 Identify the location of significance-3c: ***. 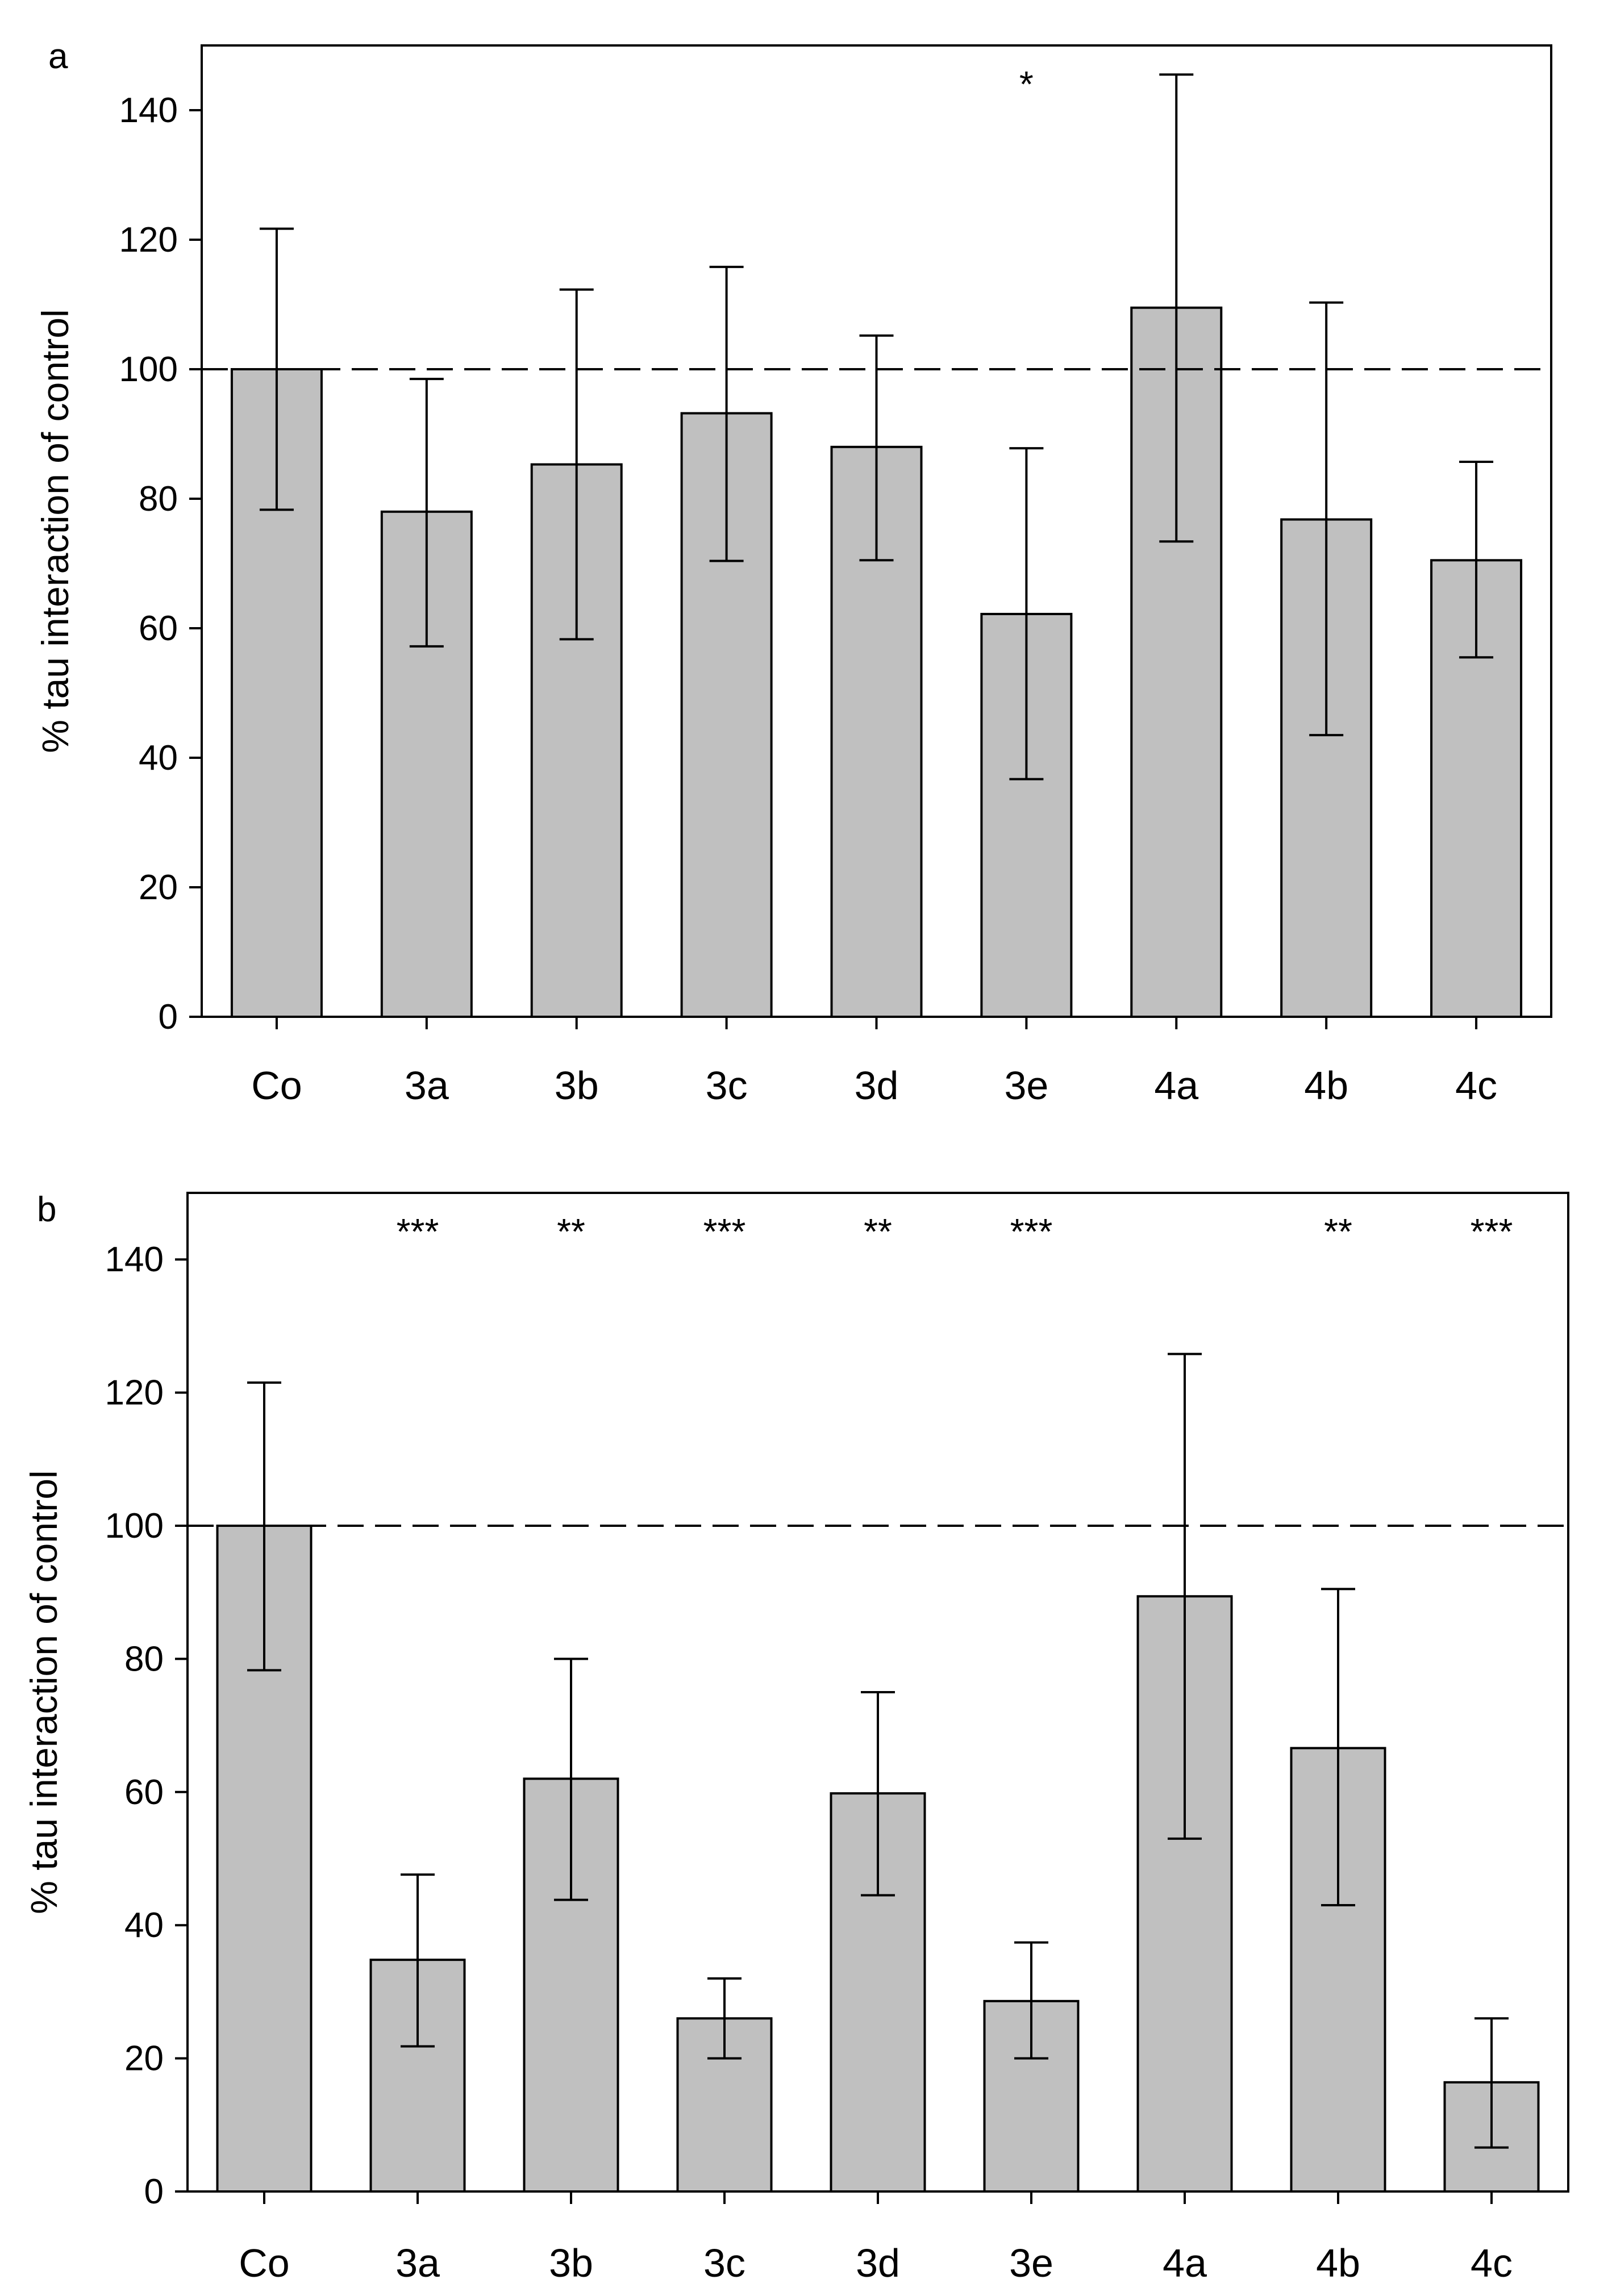
(724, 1231).